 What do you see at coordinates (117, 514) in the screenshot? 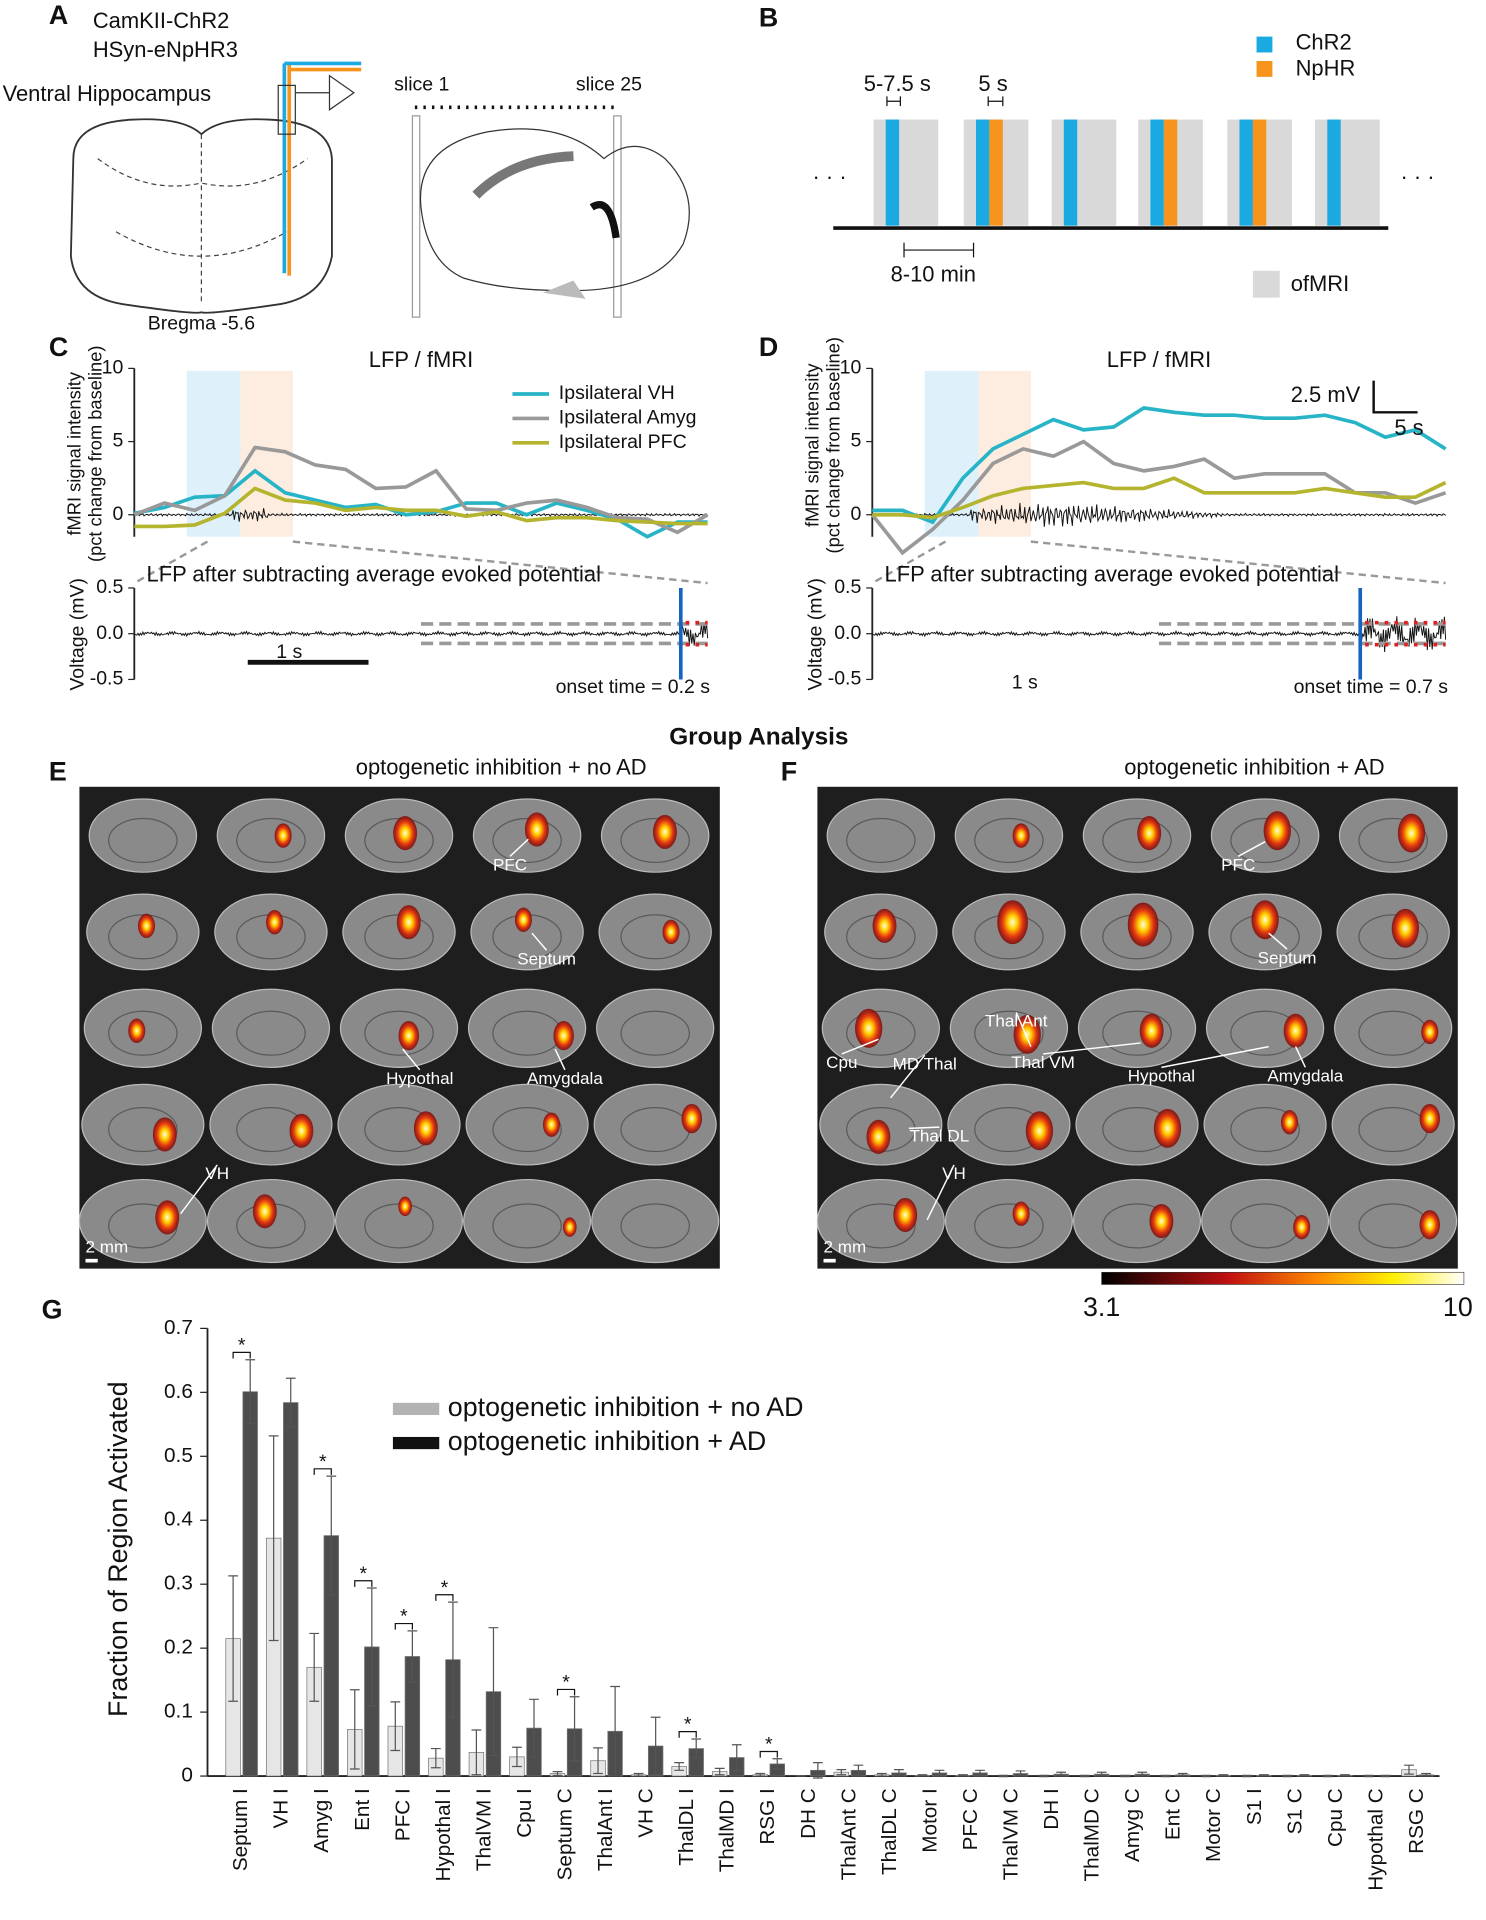
I see `y-tick-label: 0` at bounding box center [117, 514].